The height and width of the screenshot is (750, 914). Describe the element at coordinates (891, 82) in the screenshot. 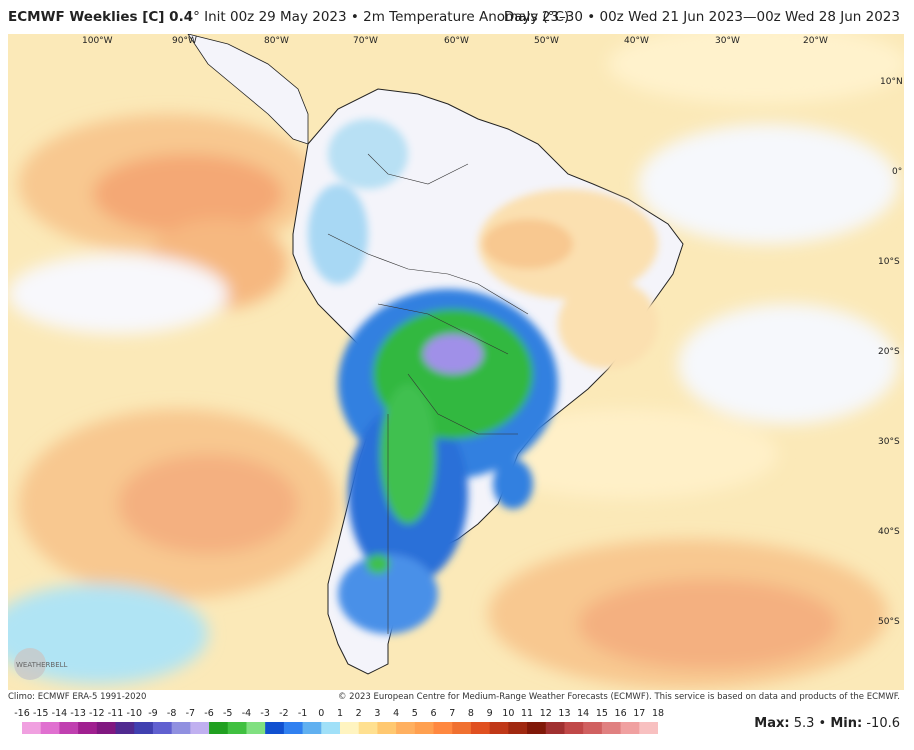

I see `lat-label-10n: 10°N` at that location.